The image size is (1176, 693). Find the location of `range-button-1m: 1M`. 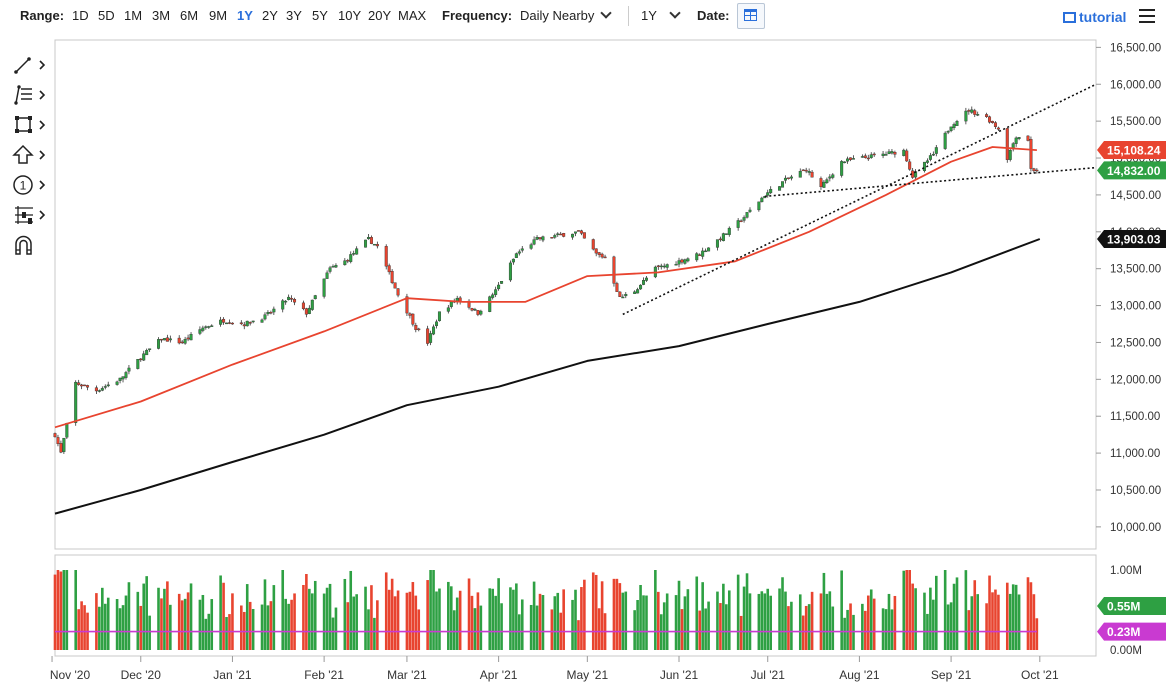

range-button-1m: 1M is located at coordinates (133, 15).